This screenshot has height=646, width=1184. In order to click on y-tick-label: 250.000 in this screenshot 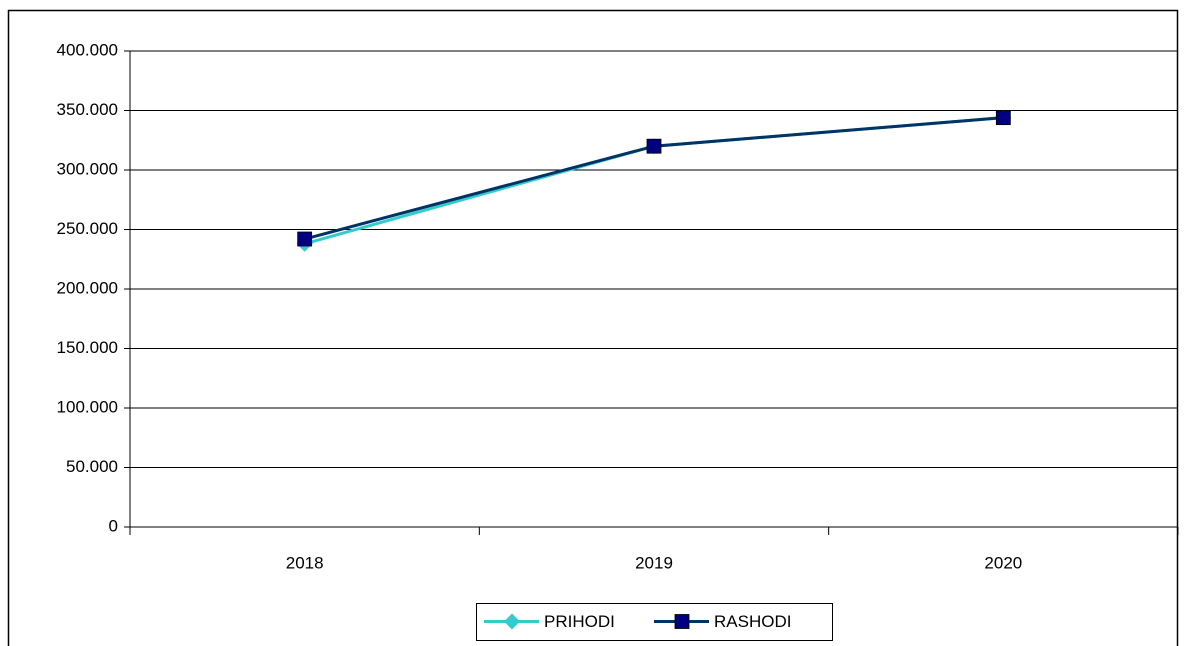, I will do `click(87, 228)`.